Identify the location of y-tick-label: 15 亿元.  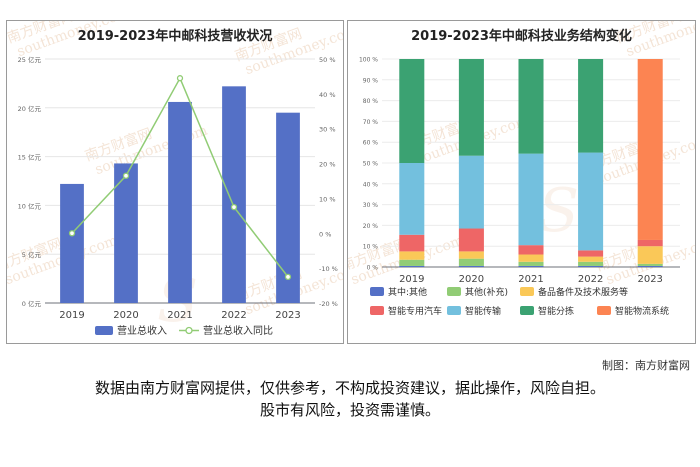
(30, 157).